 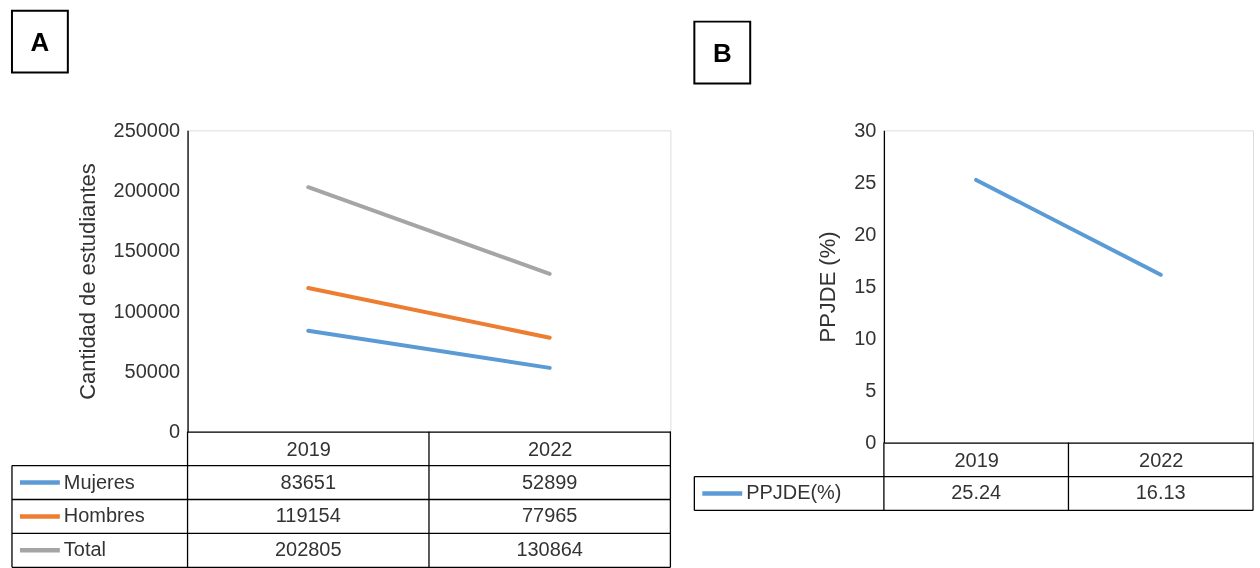 I want to click on y-tick-label: 200000, so click(x=147, y=190).